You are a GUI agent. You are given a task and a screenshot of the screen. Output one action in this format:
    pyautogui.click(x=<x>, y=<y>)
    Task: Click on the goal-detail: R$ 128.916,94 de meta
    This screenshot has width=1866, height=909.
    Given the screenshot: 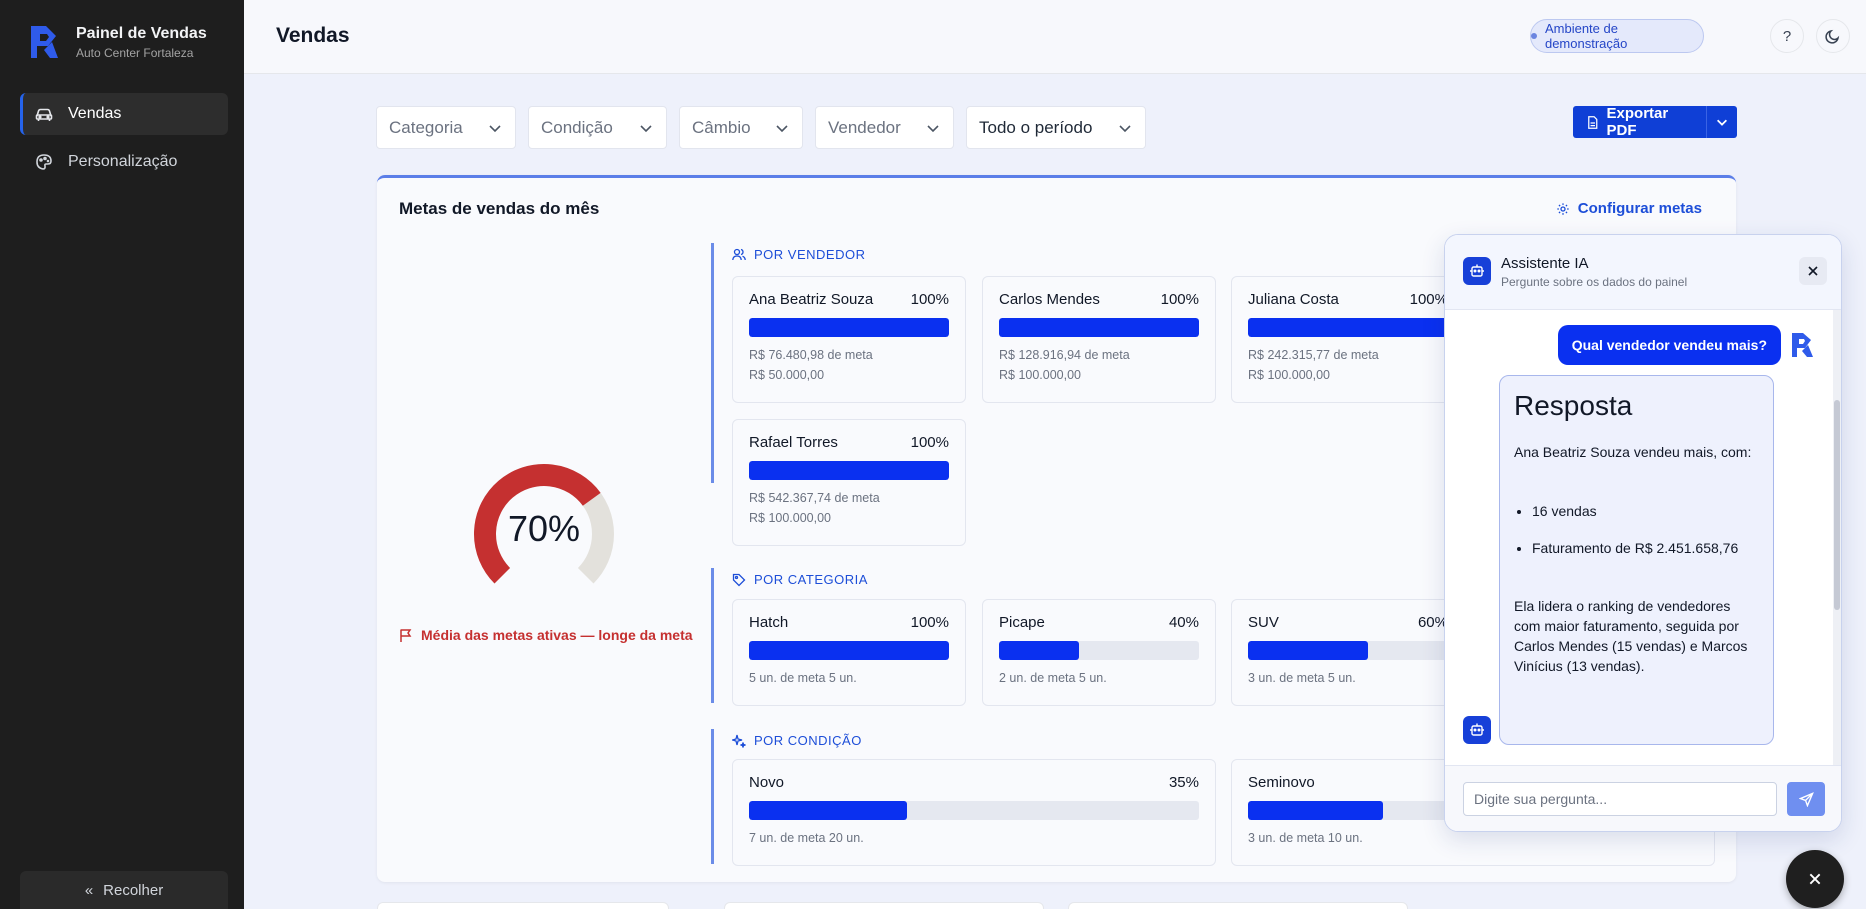 What is the action you would take?
    pyautogui.click(x=1064, y=355)
    